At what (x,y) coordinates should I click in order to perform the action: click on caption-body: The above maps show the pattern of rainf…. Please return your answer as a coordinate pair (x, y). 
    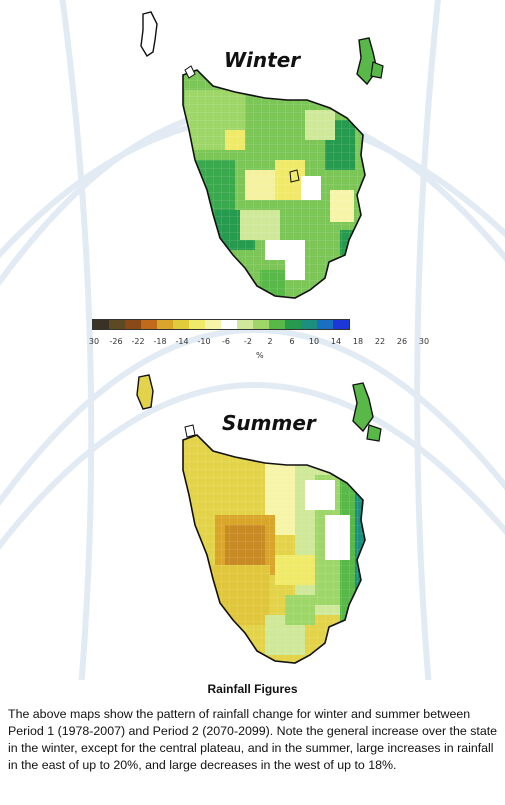
    Looking at the image, I should click on (253, 739).